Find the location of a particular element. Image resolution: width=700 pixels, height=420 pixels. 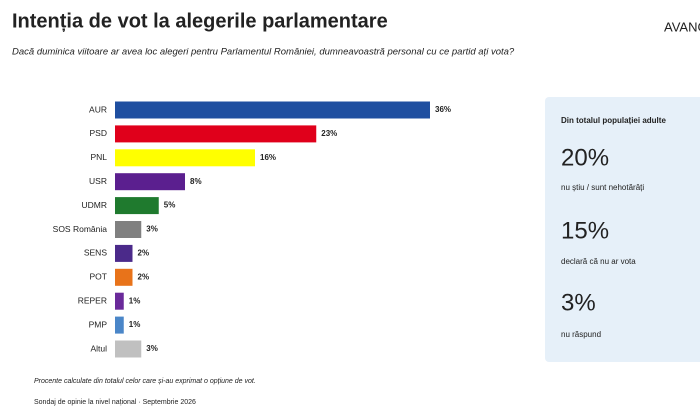

category-label: SENS is located at coordinates (95, 253).